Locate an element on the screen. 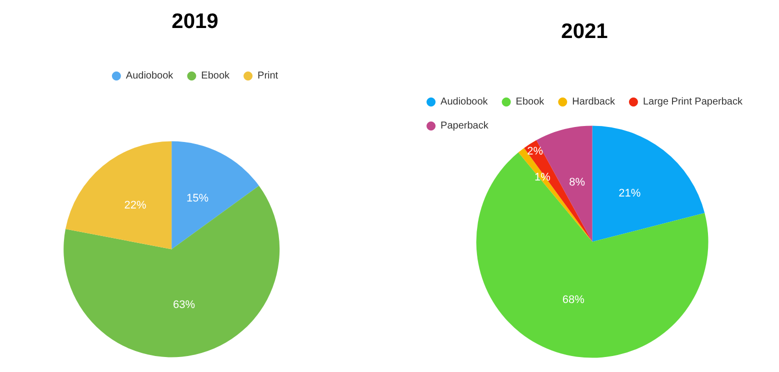 The height and width of the screenshot is (372, 779). data-label: 68% is located at coordinates (573, 300).